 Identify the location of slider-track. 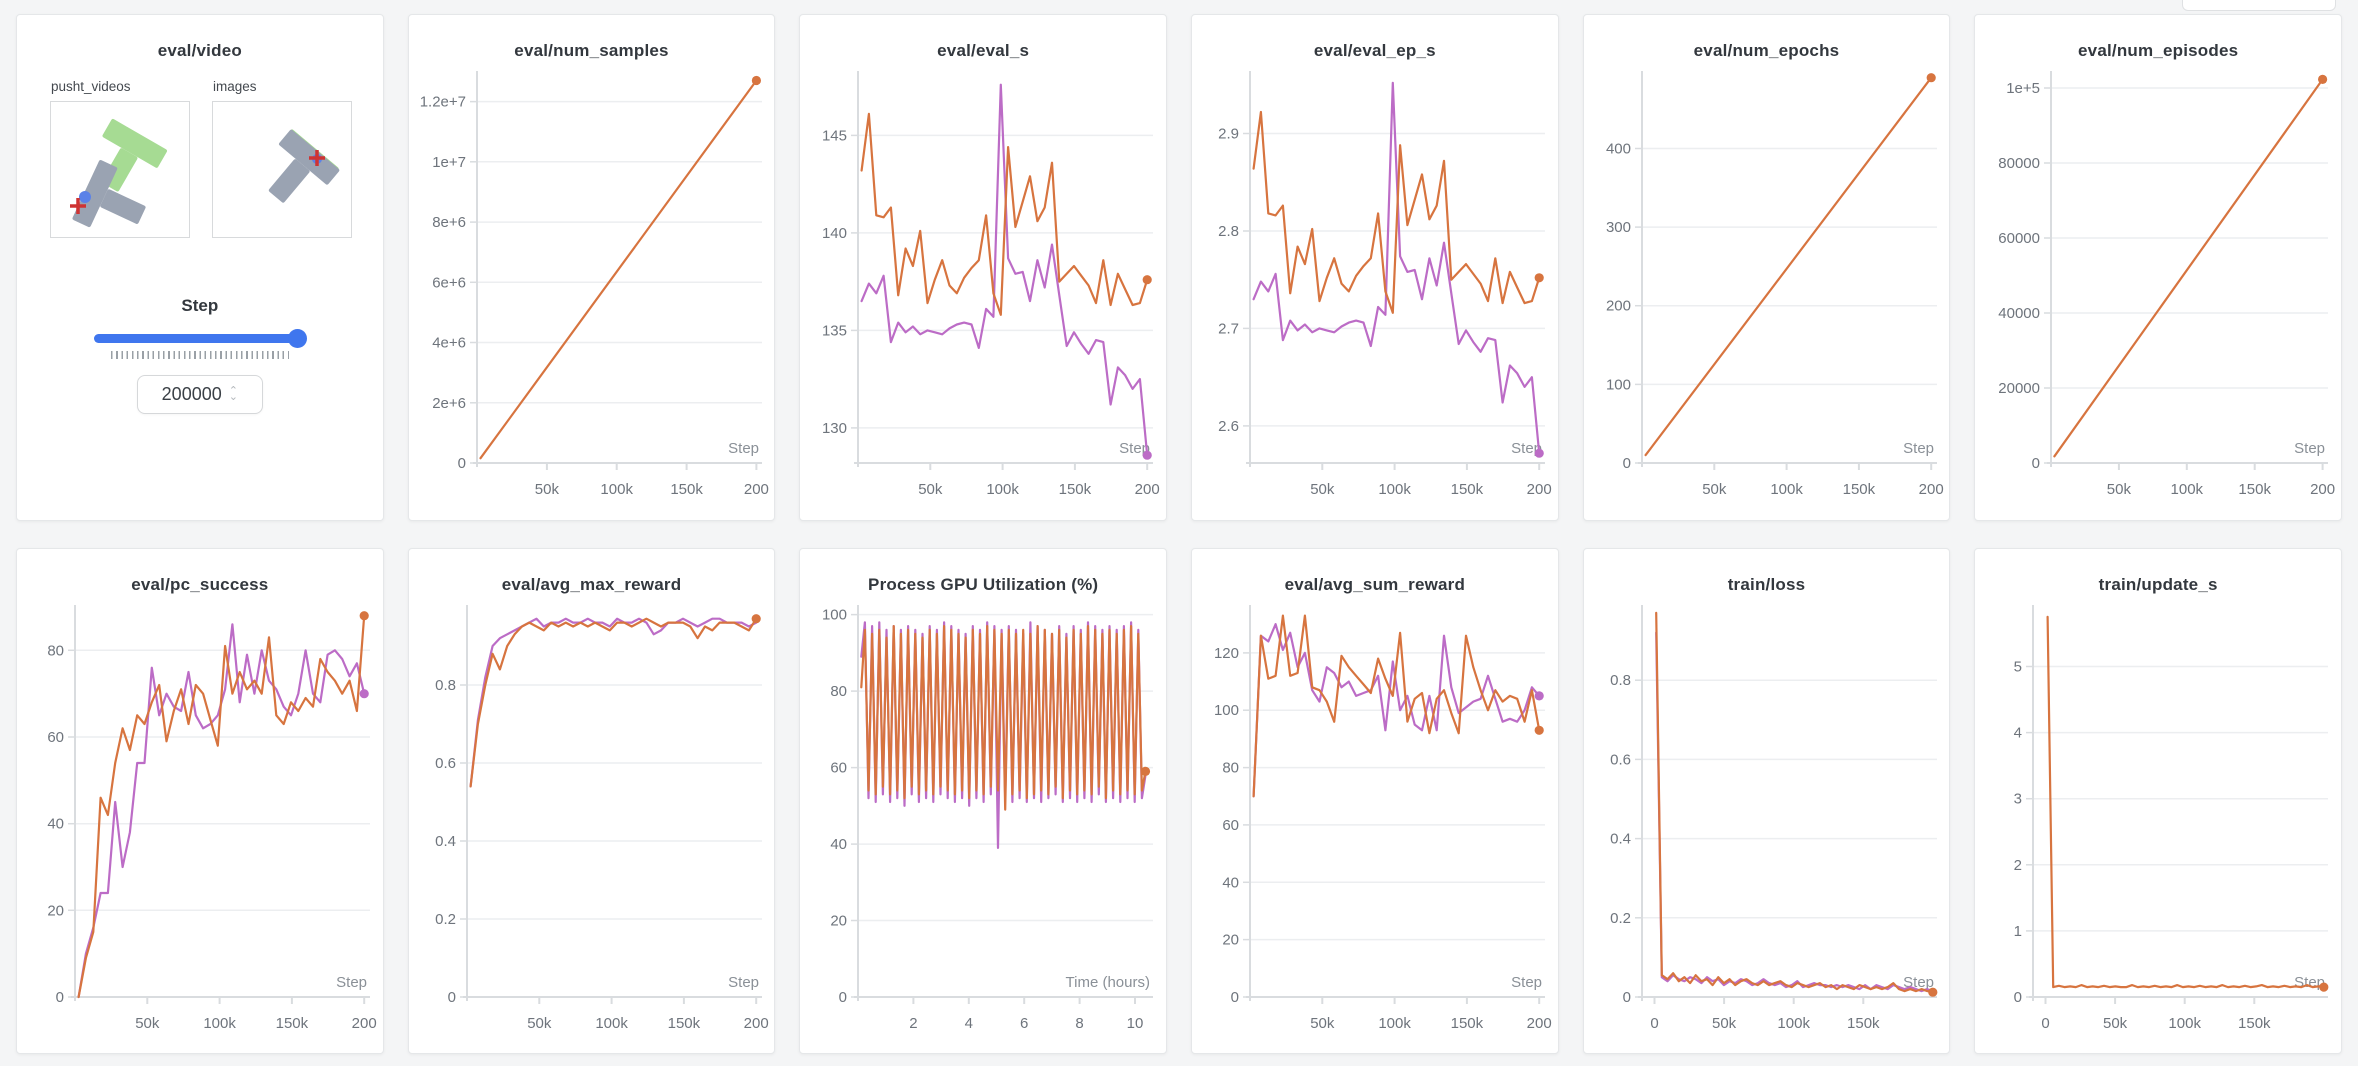
(199, 338).